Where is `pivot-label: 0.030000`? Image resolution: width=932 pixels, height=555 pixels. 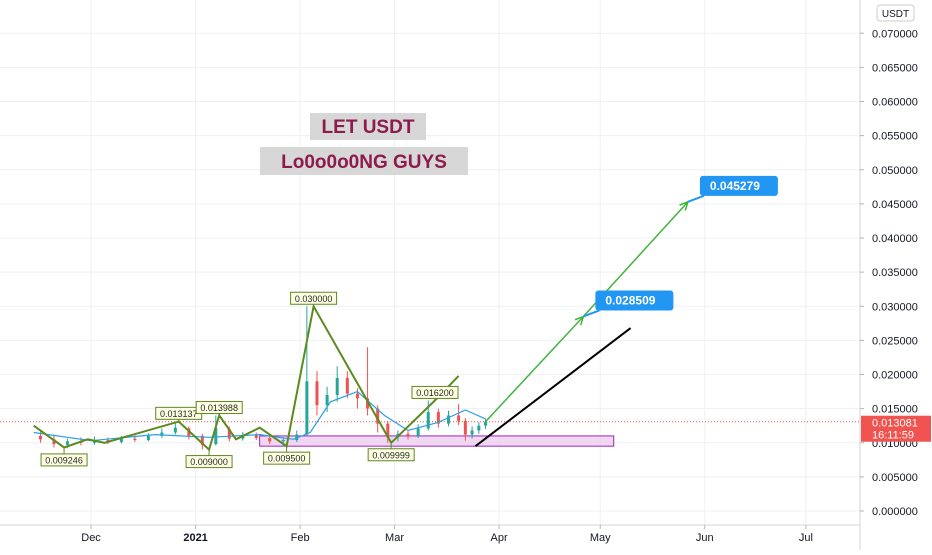
pivot-label: 0.030000 is located at coordinates (314, 299).